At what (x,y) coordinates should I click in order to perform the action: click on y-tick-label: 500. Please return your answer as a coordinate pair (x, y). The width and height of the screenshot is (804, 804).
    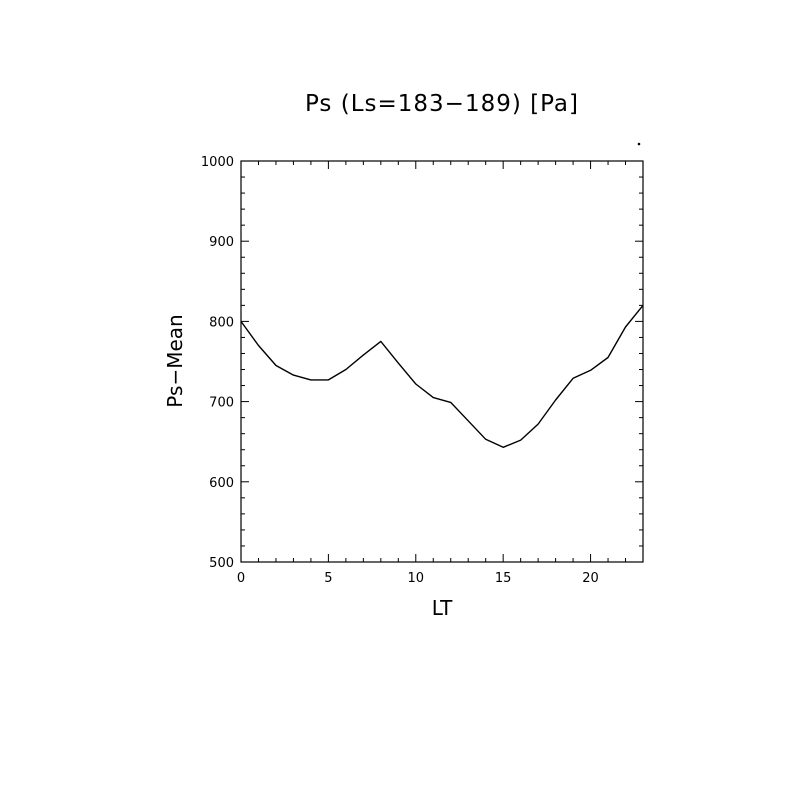
    Looking at the image, I should click on (221, 563).